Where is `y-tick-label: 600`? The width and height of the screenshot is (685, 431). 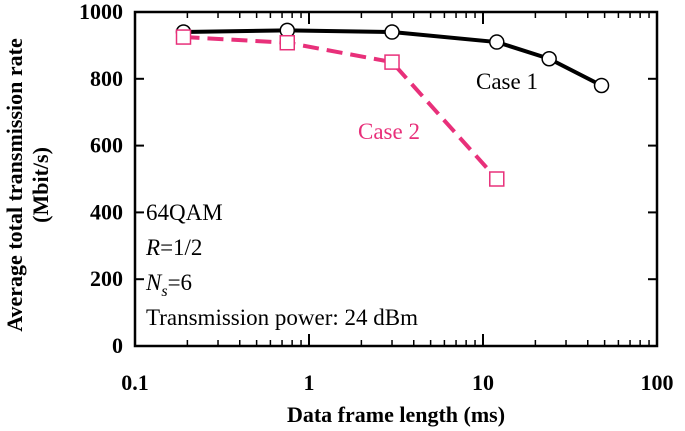 y-tick-label: 600 is located at coordinates (106, 145).